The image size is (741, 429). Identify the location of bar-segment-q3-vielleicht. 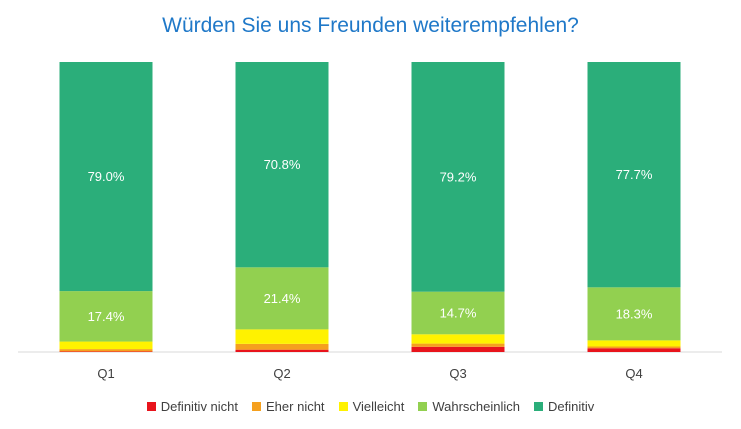
(458, 339).